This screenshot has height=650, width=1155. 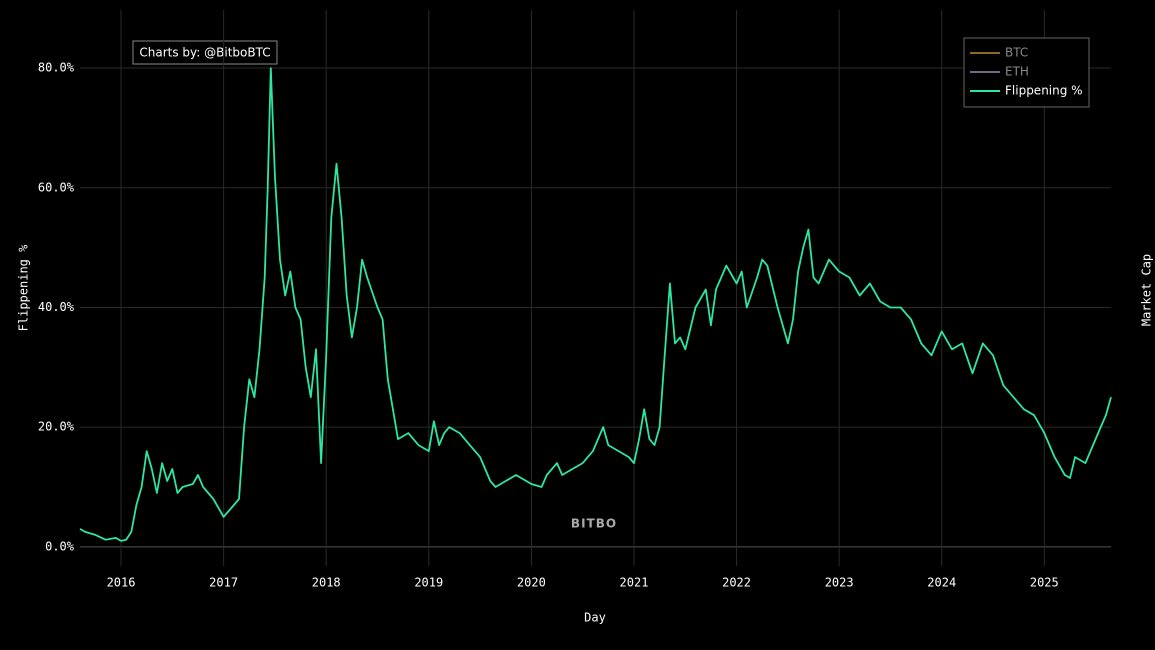 What do you see at coordinates (223, 583) in the screenshot?
I see `x-tick-label: 2017` at bounding box center [223, 583].